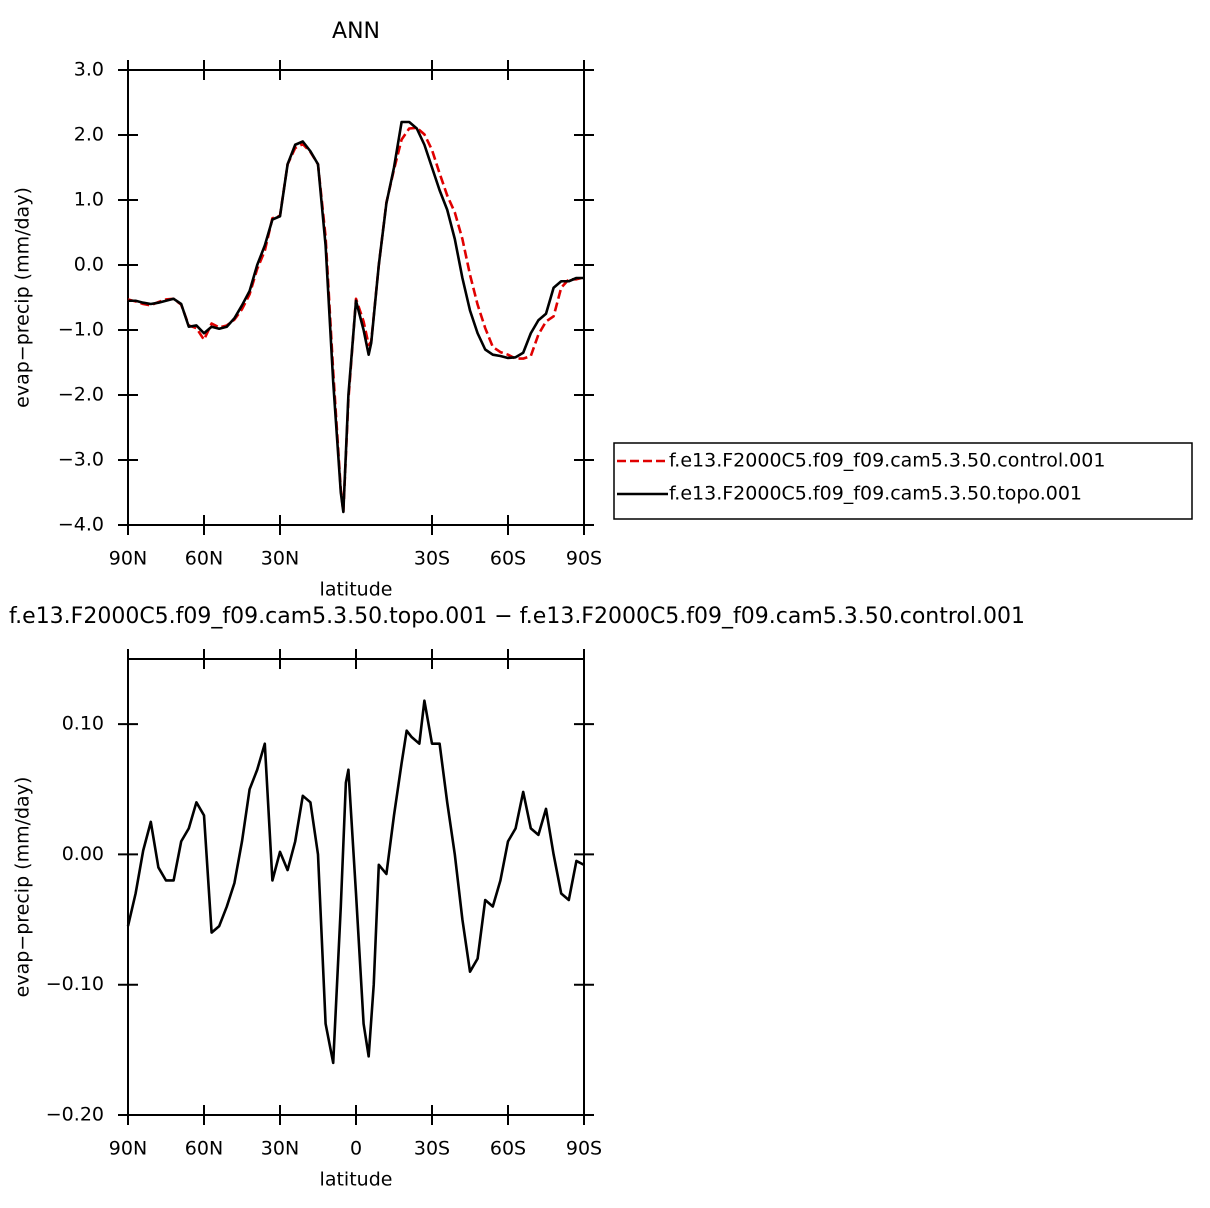 This screenshot has width=1210, height=1208. What do you see at coordinates (89, 265) in the screenshot?
I see `y-tick-label: 0.0` at bounding box center [89, 265].